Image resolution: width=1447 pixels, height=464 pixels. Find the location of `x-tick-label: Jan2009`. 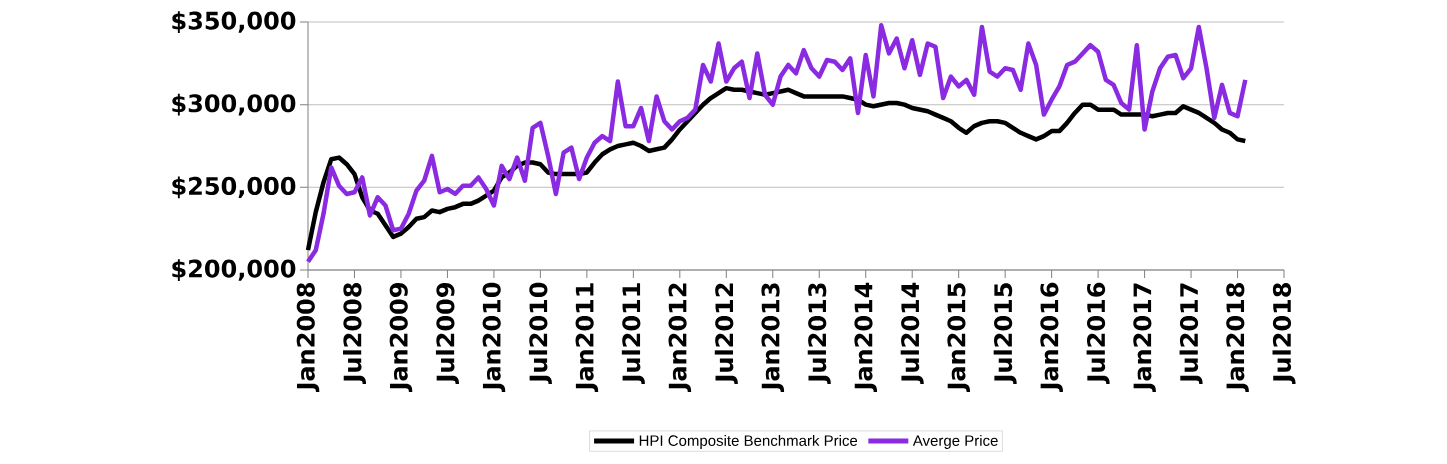

x-tick-label: Jan2009 is located at coordinates (401, 337).